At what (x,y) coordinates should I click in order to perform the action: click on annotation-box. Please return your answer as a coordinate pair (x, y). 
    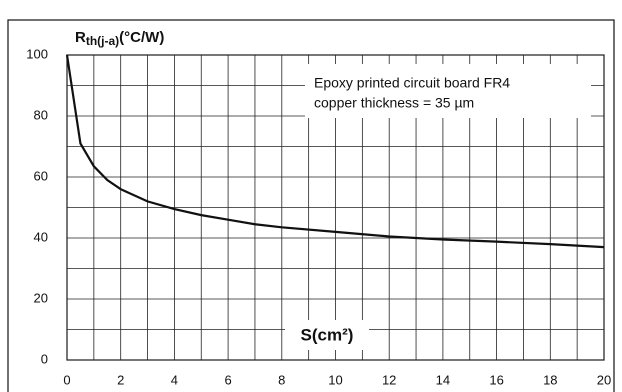
    Looking at the image, I should click on (448, 91).